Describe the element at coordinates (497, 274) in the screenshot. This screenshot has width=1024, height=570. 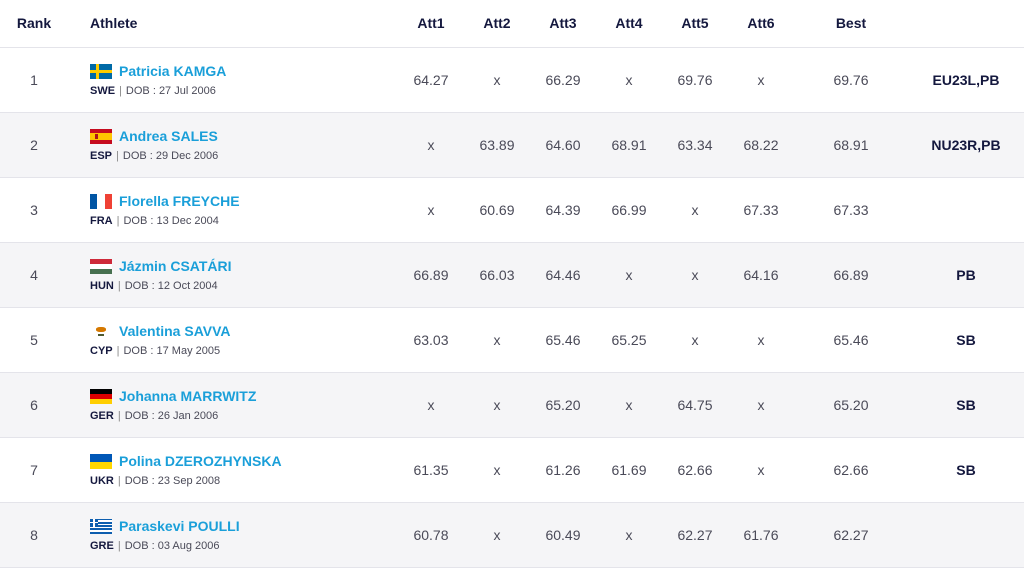
I see `attempt-2-cell: 66.03` at that location.